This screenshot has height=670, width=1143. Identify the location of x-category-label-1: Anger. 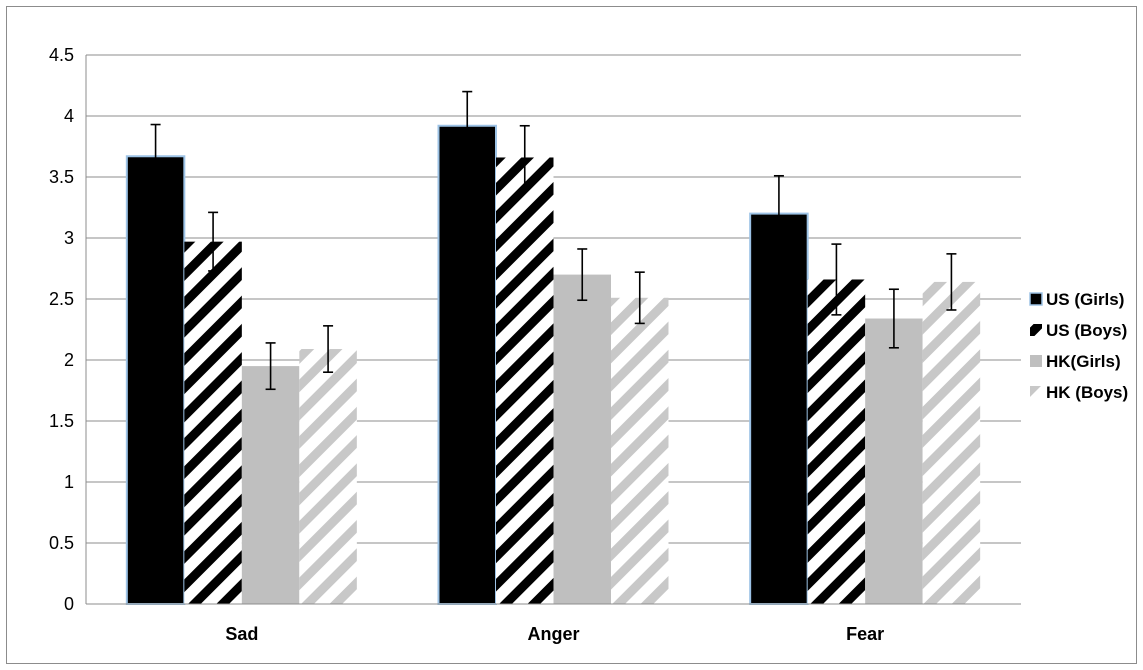
(553, 634).